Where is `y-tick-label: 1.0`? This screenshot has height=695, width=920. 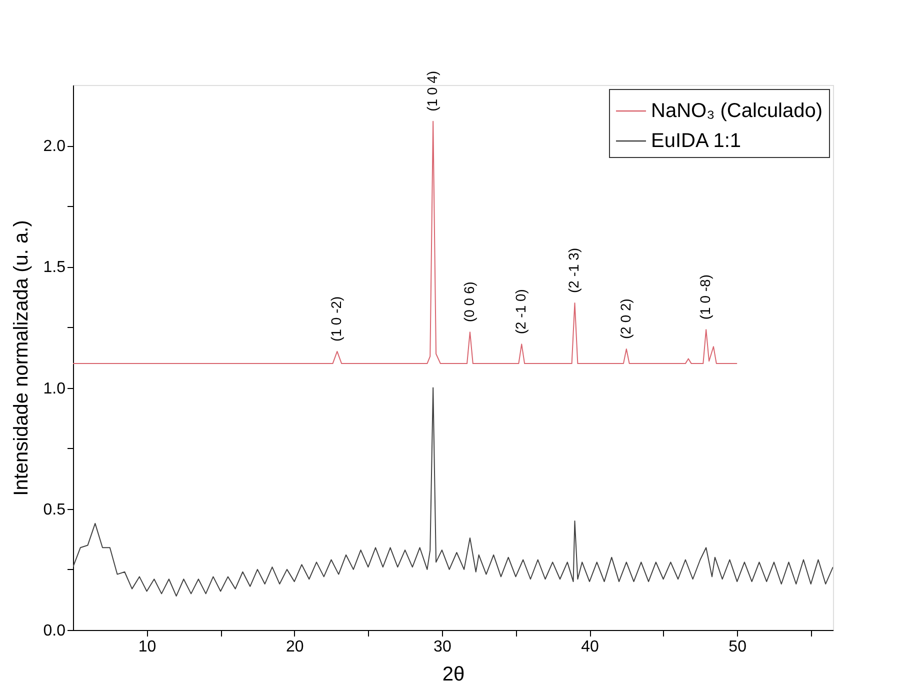 y-tick-label: 1.0 is located at coordinates (54, 389).